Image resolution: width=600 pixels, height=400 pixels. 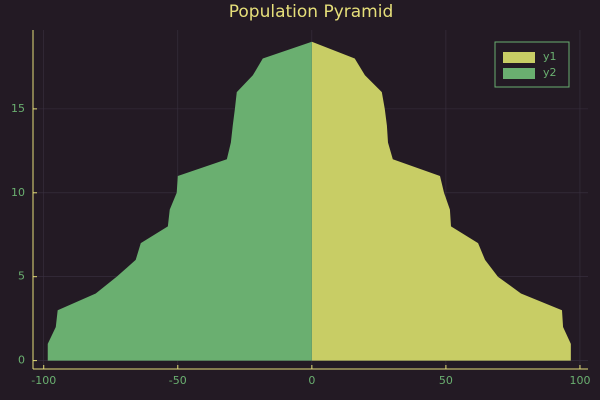 I want to click on y-tick-label: 5, so click(x=21, y=276).